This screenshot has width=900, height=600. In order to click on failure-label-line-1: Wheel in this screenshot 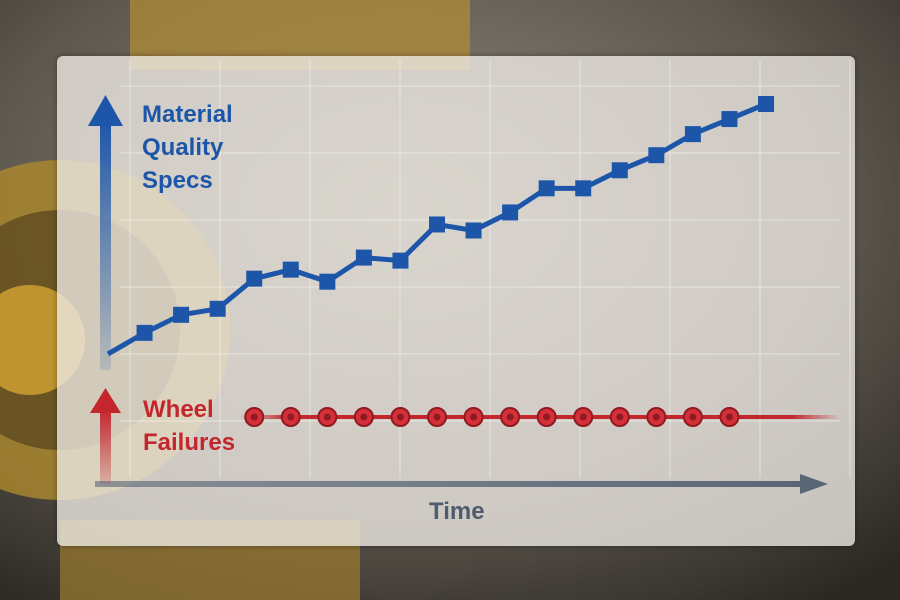, I will do `click(178, 409)`.